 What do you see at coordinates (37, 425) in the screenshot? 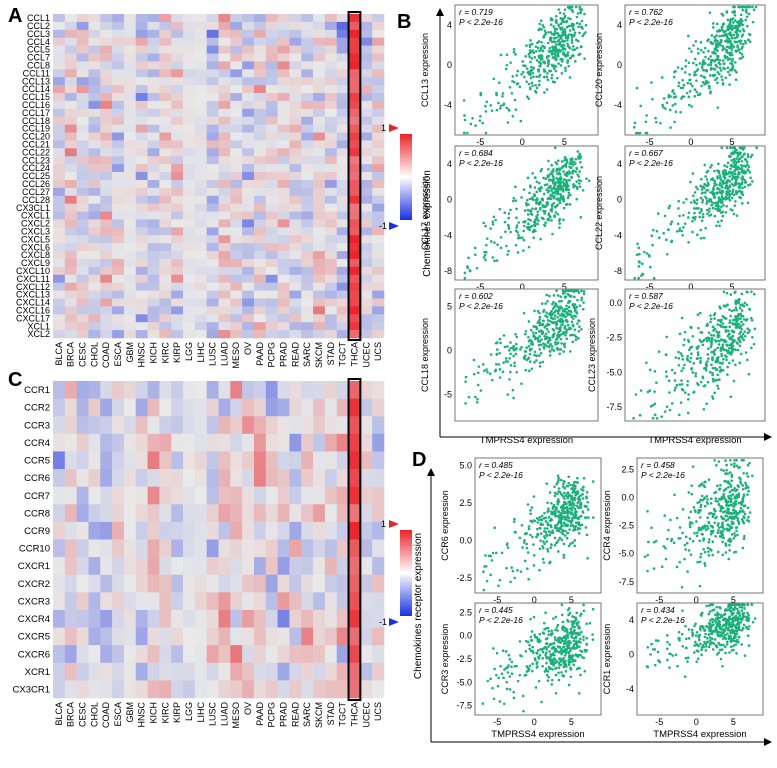
I see `row-label: CCR3` at bounding box center [37, 425].